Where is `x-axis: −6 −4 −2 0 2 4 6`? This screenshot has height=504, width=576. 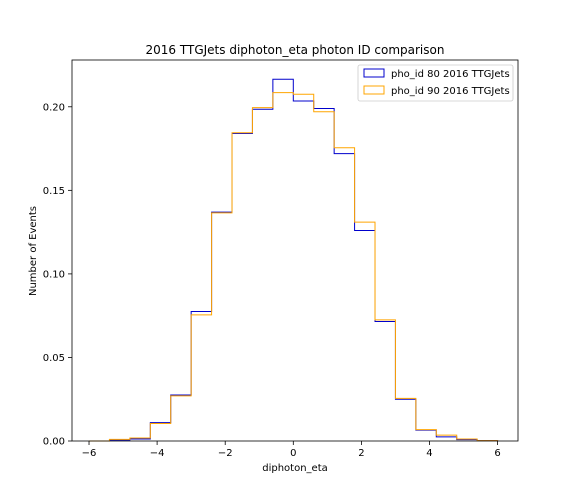 x-axis: −6 −4 −2 0 2 4 6 is located at coordinates (291, 450).